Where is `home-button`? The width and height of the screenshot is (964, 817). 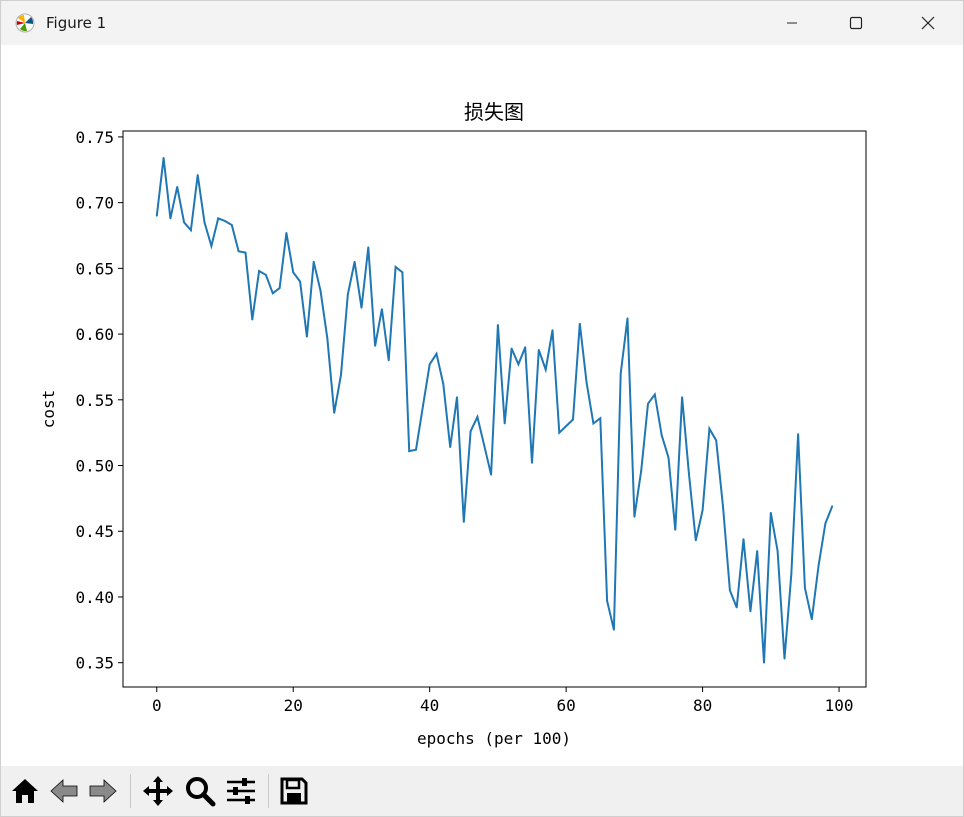
home-button is located at coordinates (25, 791).